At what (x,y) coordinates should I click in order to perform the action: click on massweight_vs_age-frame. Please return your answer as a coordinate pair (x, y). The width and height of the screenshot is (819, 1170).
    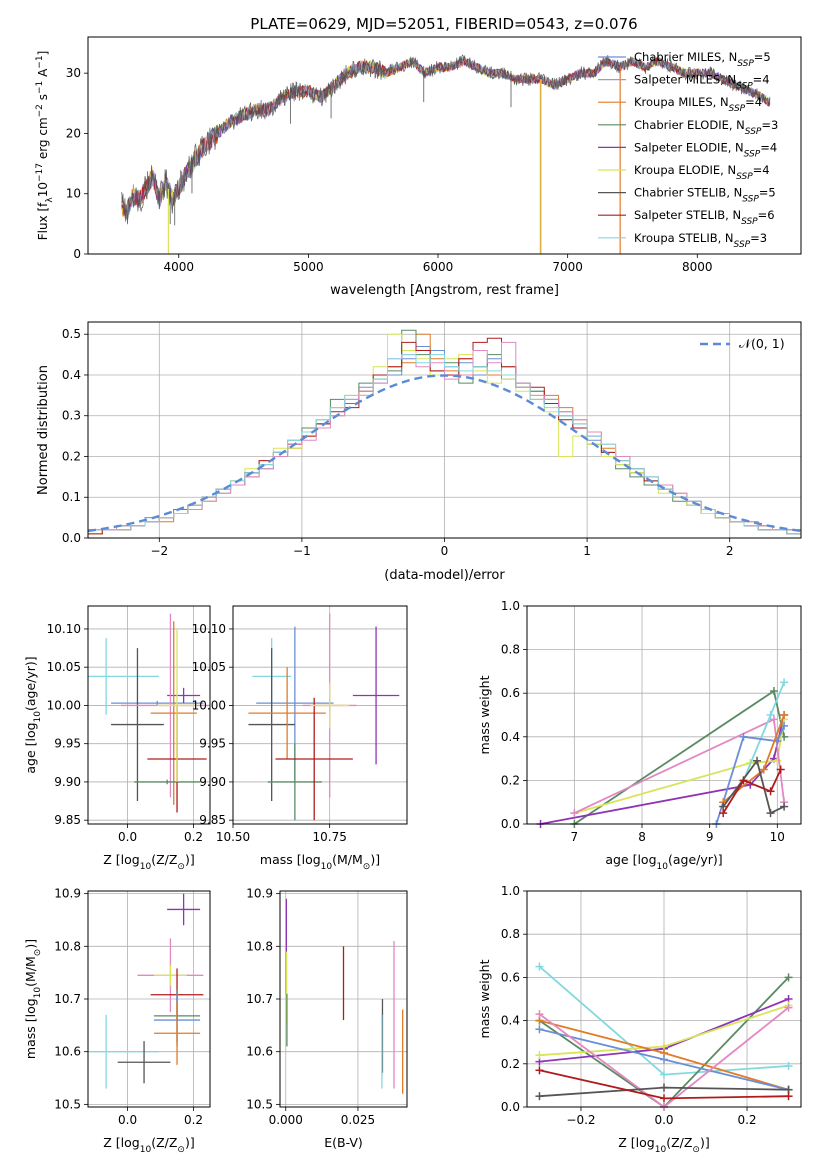
    Looking at the image, I should click on (664, 715).